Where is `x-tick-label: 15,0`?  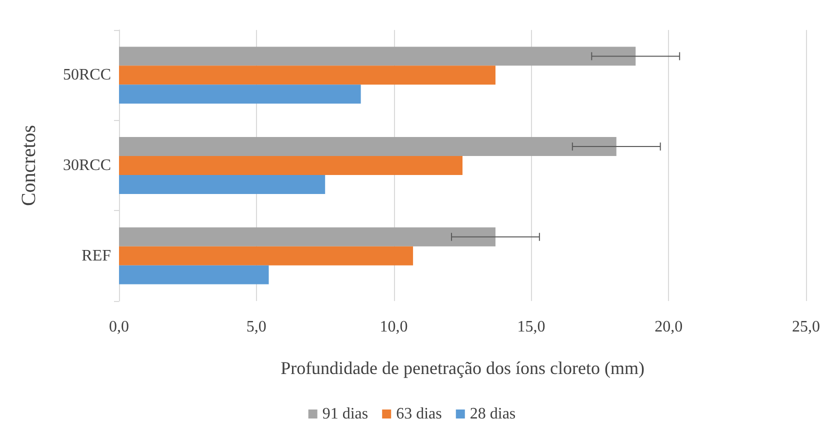 x-tick-label: 15,0 is located at coordinates (531, 327).